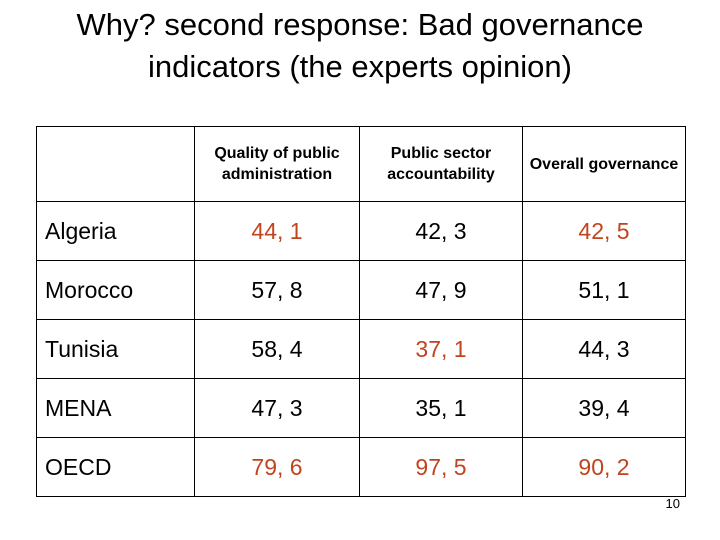 This screenshot has height=540, width=720. Describe the element at coordinates (115, 231) in the screenshot. I see `row-country: Algeria` at that location.